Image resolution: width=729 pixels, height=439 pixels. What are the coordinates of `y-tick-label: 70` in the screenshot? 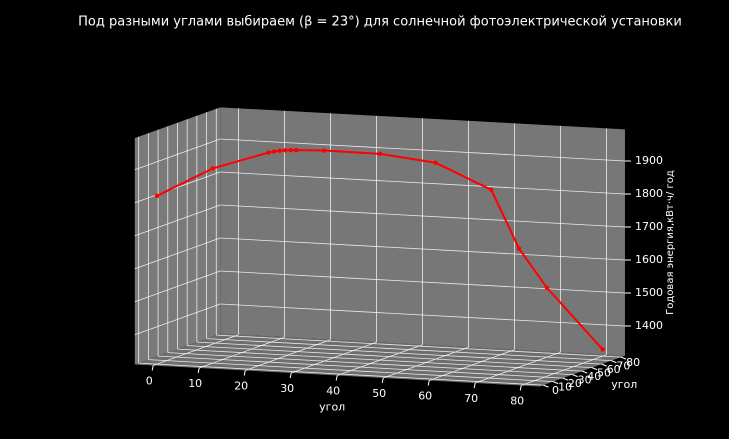 It's located at (623, 366).